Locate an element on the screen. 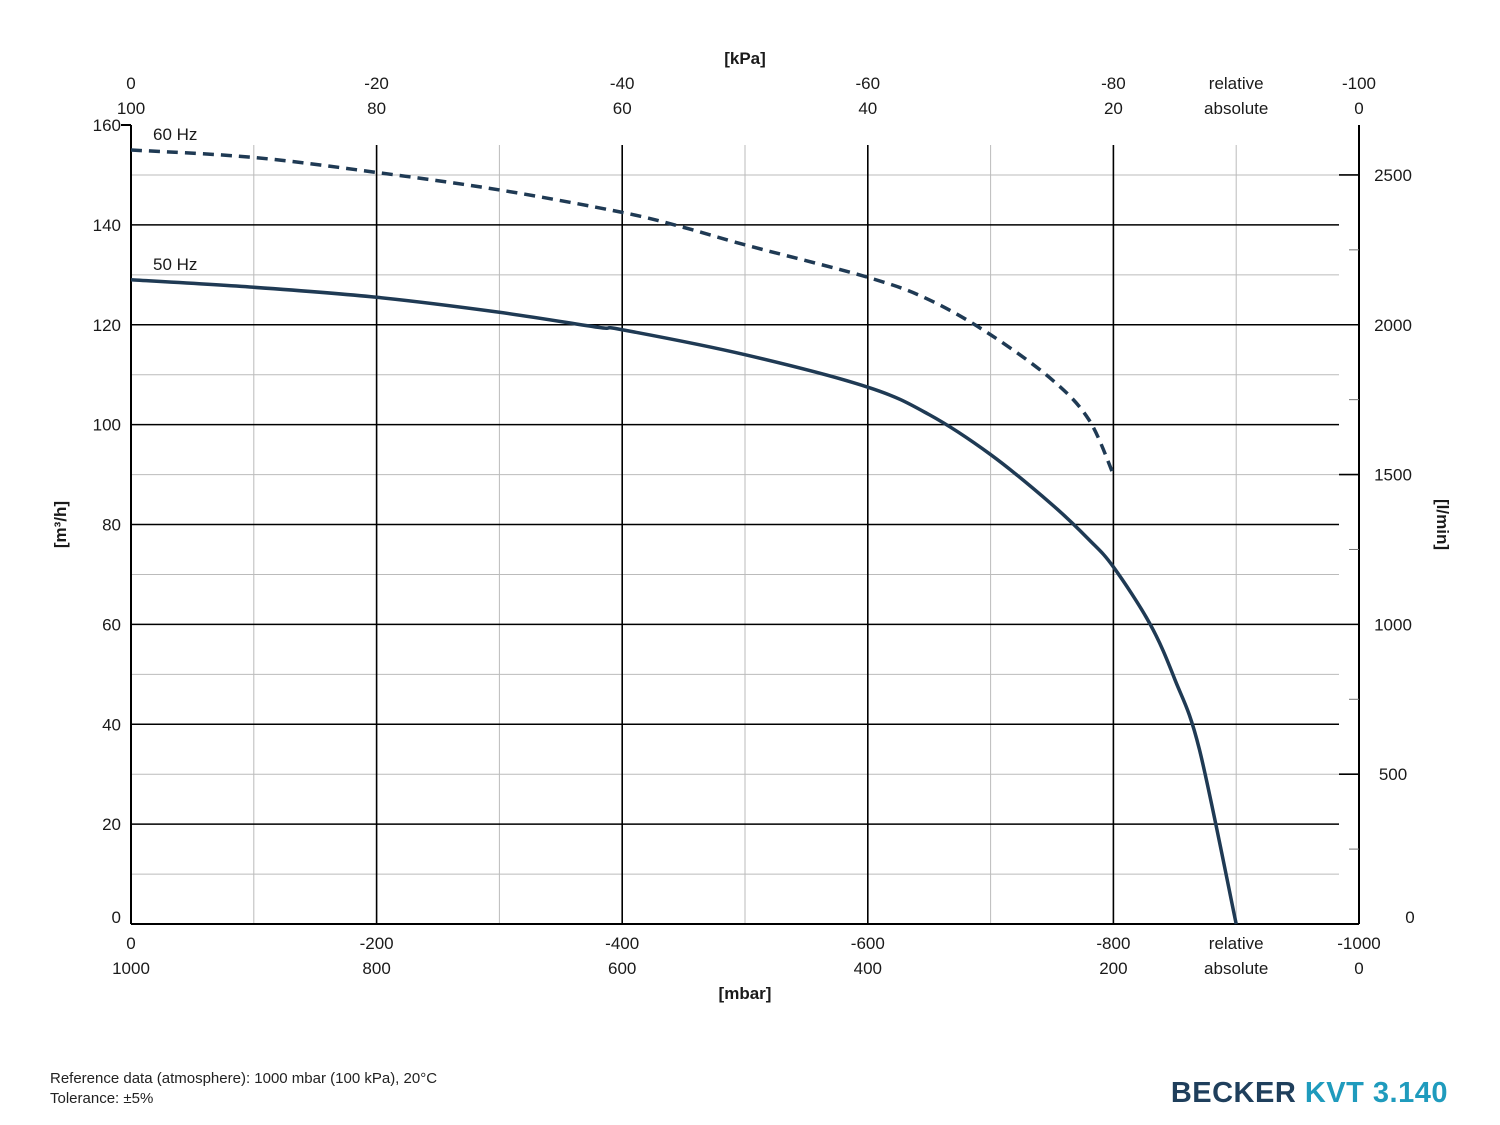 The width and height of the screenshot is (1500, 1125). tolerance-note: Tolerance: ±5% is located at coordinates (102, 1098).